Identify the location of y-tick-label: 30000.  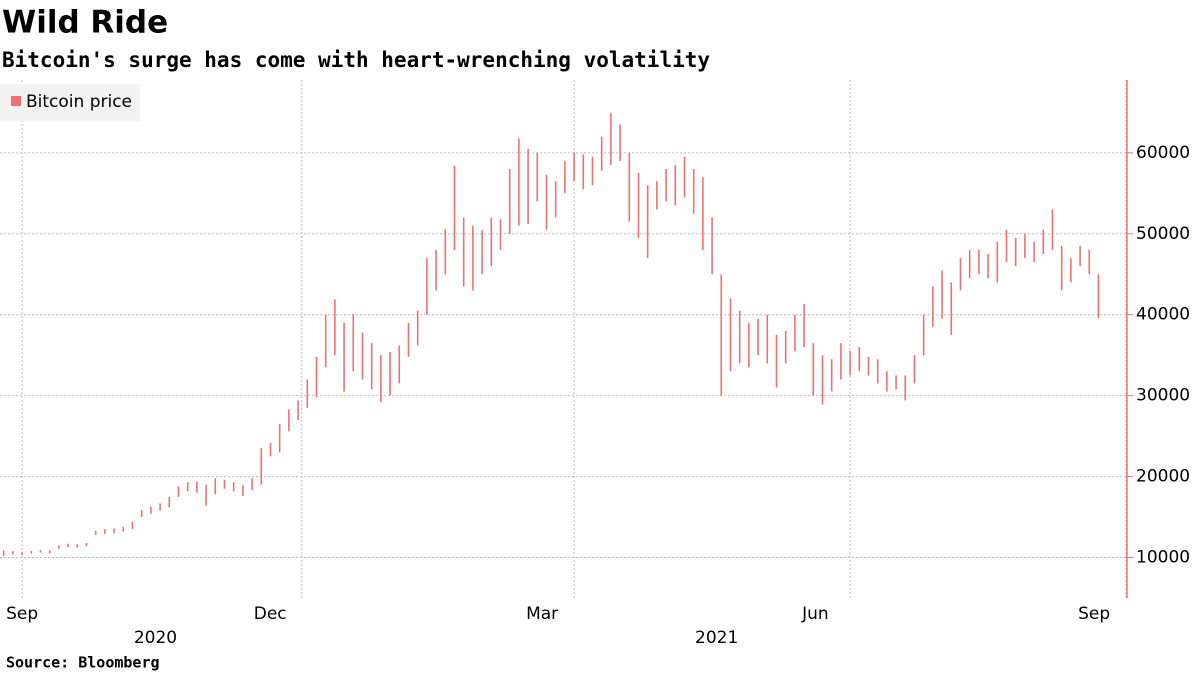
(1163, 396).